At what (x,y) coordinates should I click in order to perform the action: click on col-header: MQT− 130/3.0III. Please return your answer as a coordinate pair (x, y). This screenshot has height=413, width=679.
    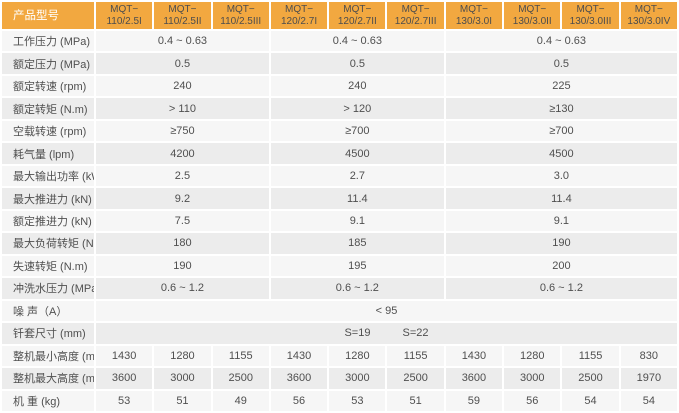
    Looking at the image, I should click on (590, 15).